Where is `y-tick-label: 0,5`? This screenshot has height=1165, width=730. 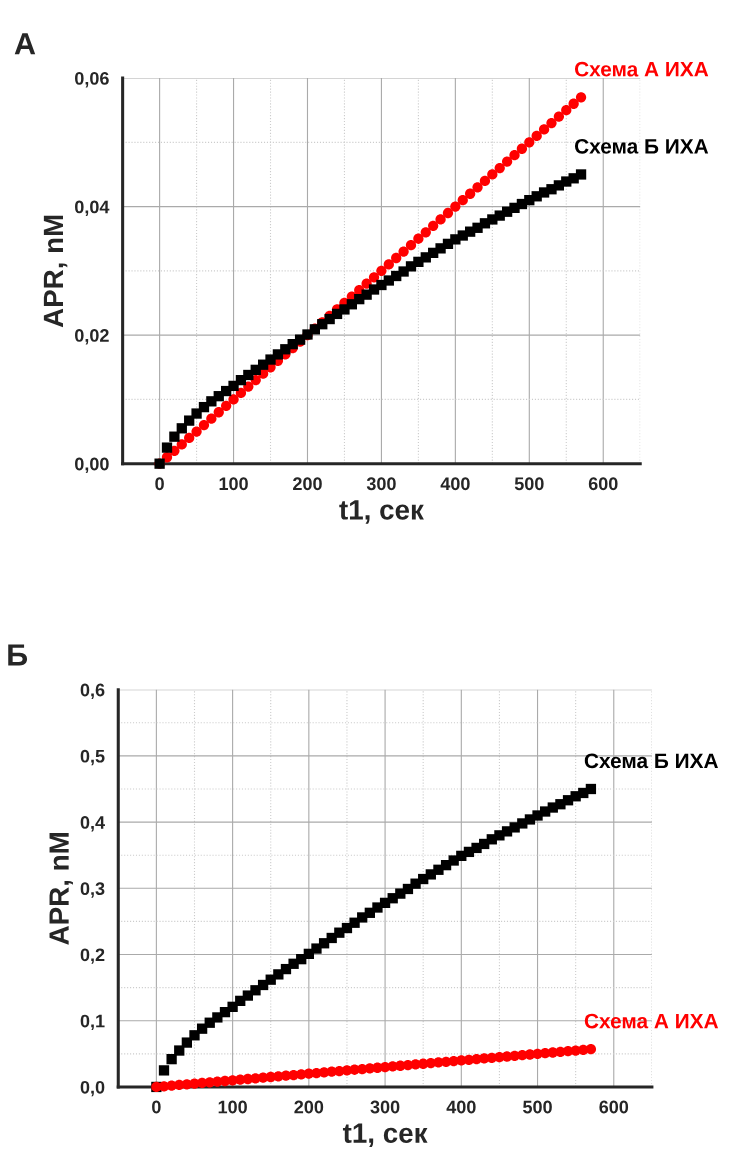
y-tick-label: 0,5 is located at coordinates (92, 757).